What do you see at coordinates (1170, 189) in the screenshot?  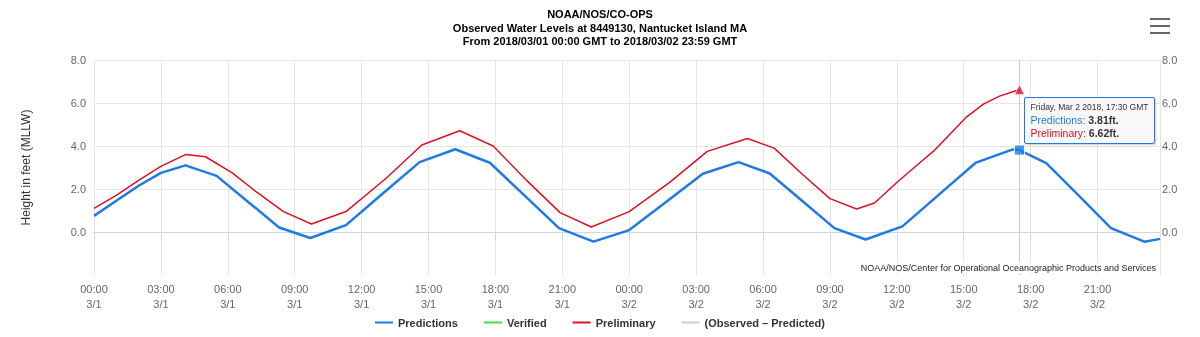 I see `y2-tick-label: 2.0` at bounding box center [1170, 189].